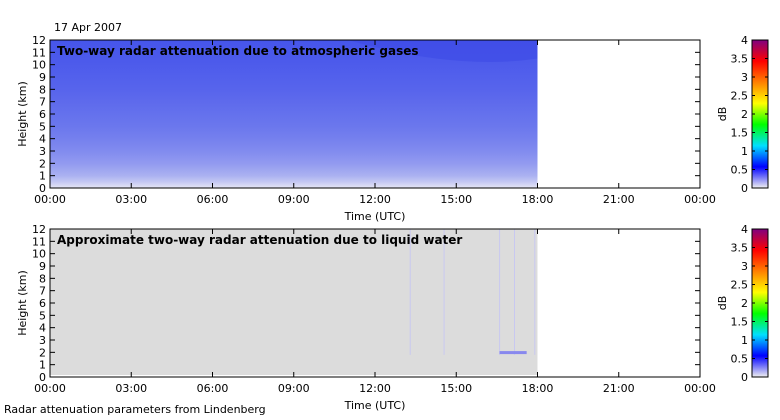 Image resolution: width=780 pixels, height=420 pixels. Describe the element at coordinates (88, 27) in the screenshot. I see `date-label: 17 Apr 2007` at that location.